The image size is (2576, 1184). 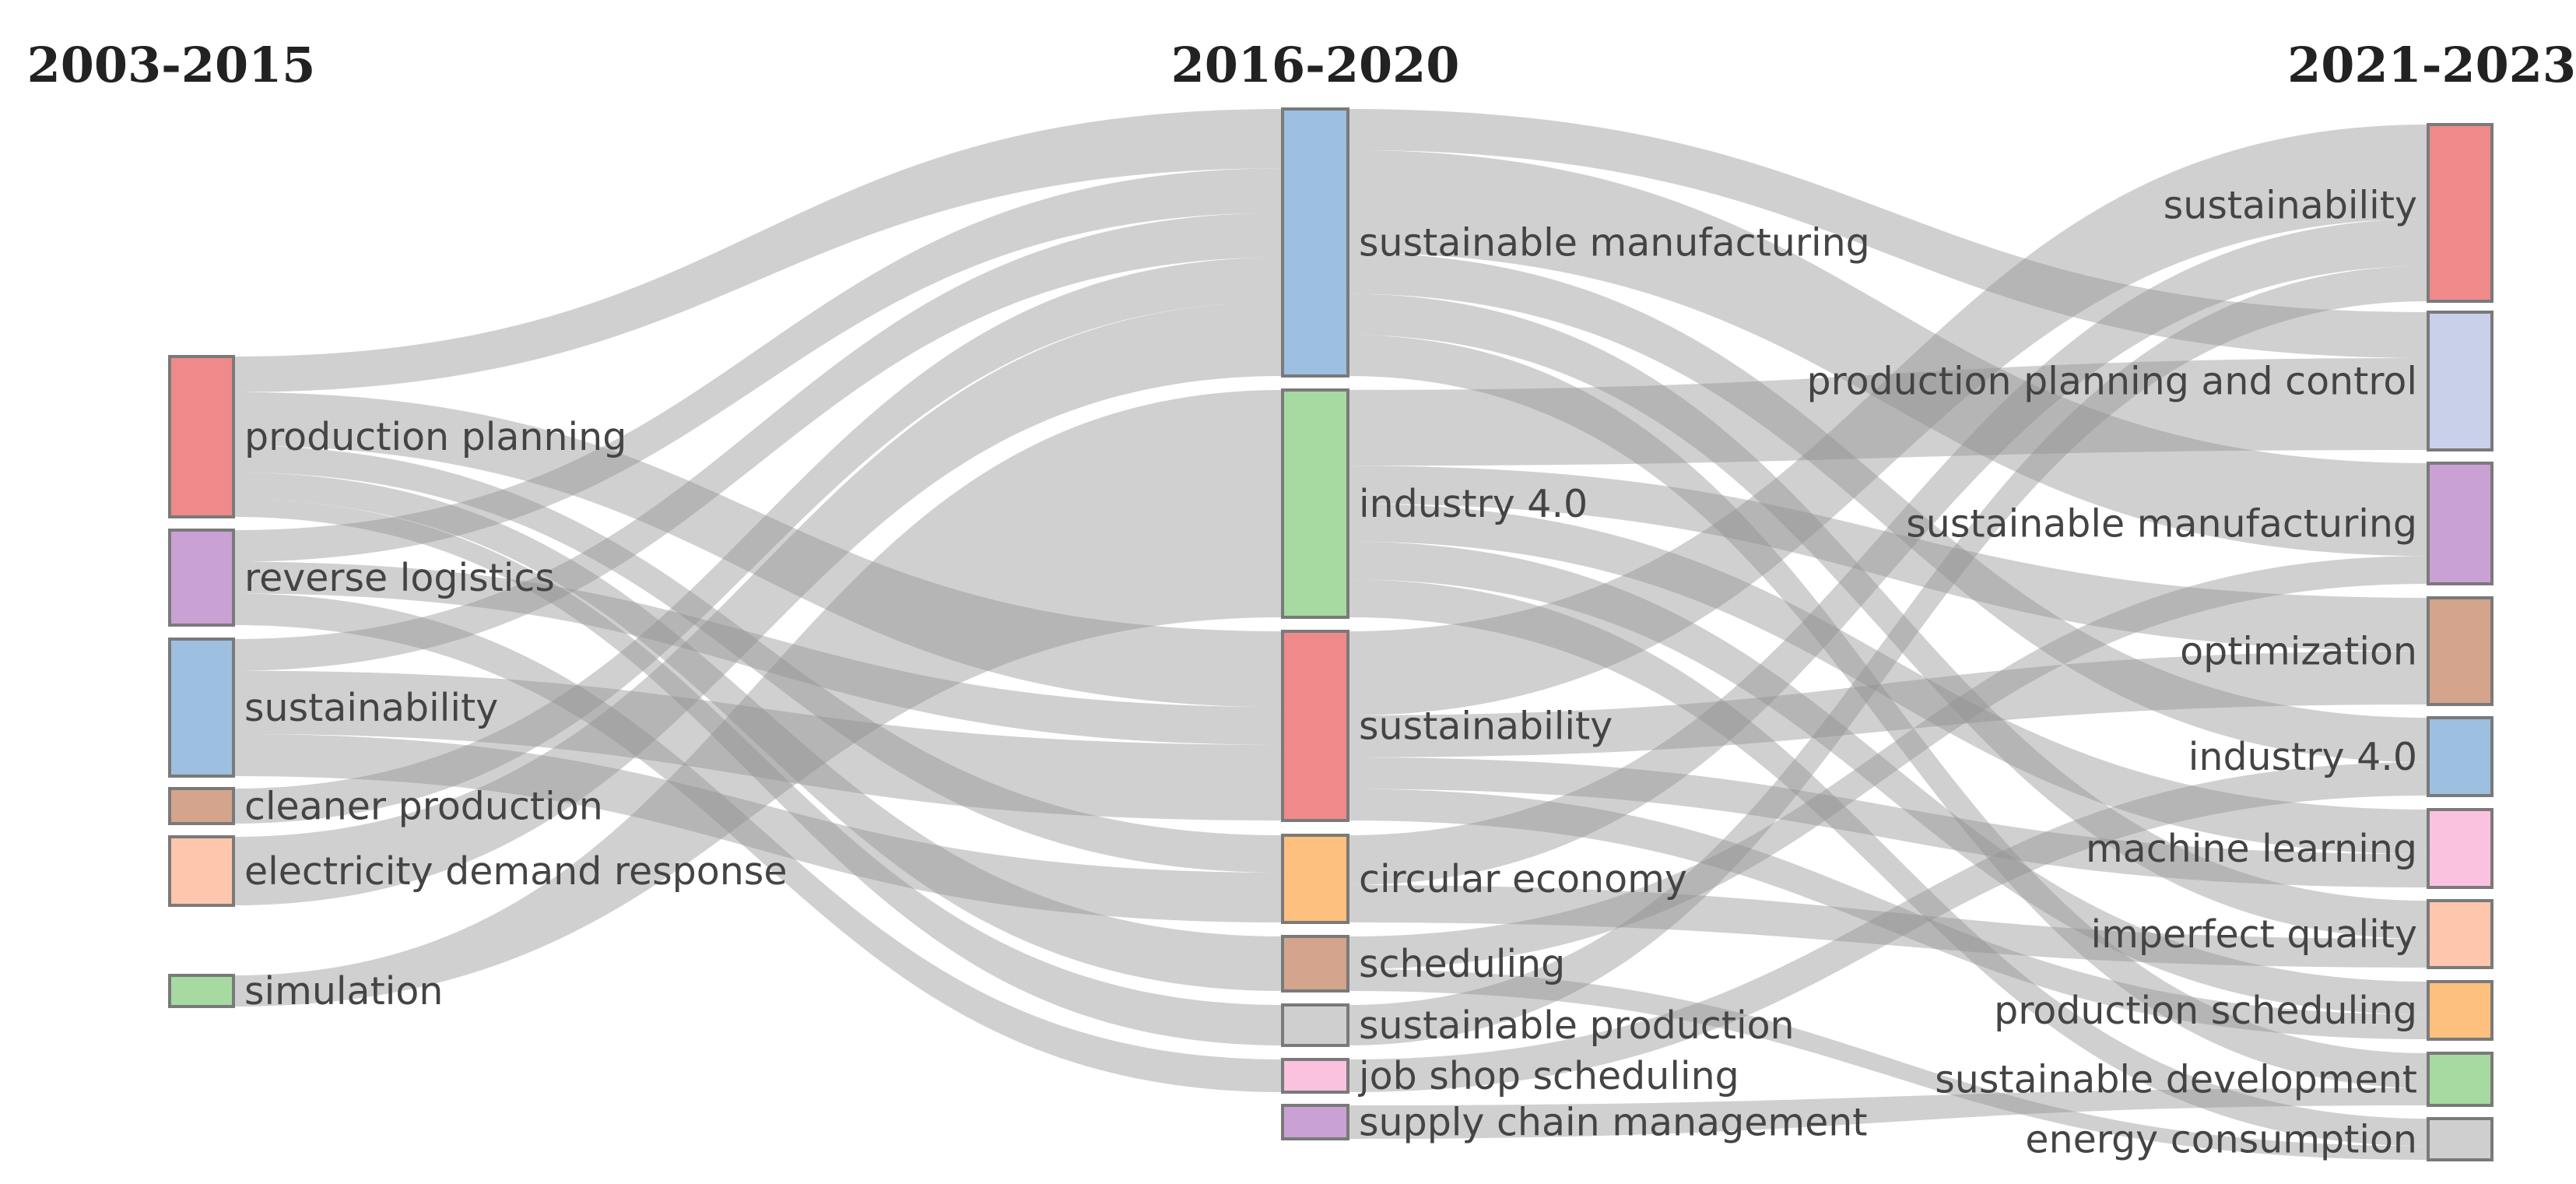 I want to click on flow-b_i4-to-c_op, so click(x=1888, y=559).